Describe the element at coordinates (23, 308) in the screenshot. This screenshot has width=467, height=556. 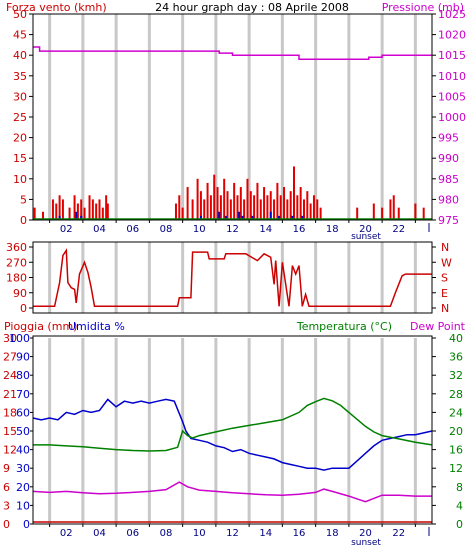
I see `direction-tick-label: 0` at that location.